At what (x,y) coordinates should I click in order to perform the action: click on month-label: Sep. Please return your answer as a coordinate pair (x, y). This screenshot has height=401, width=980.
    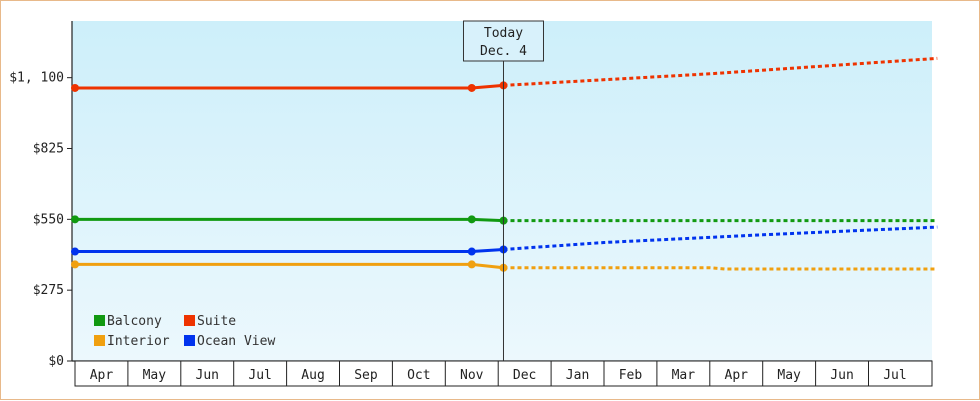
    Looking at the image, I should click on (366, 375).